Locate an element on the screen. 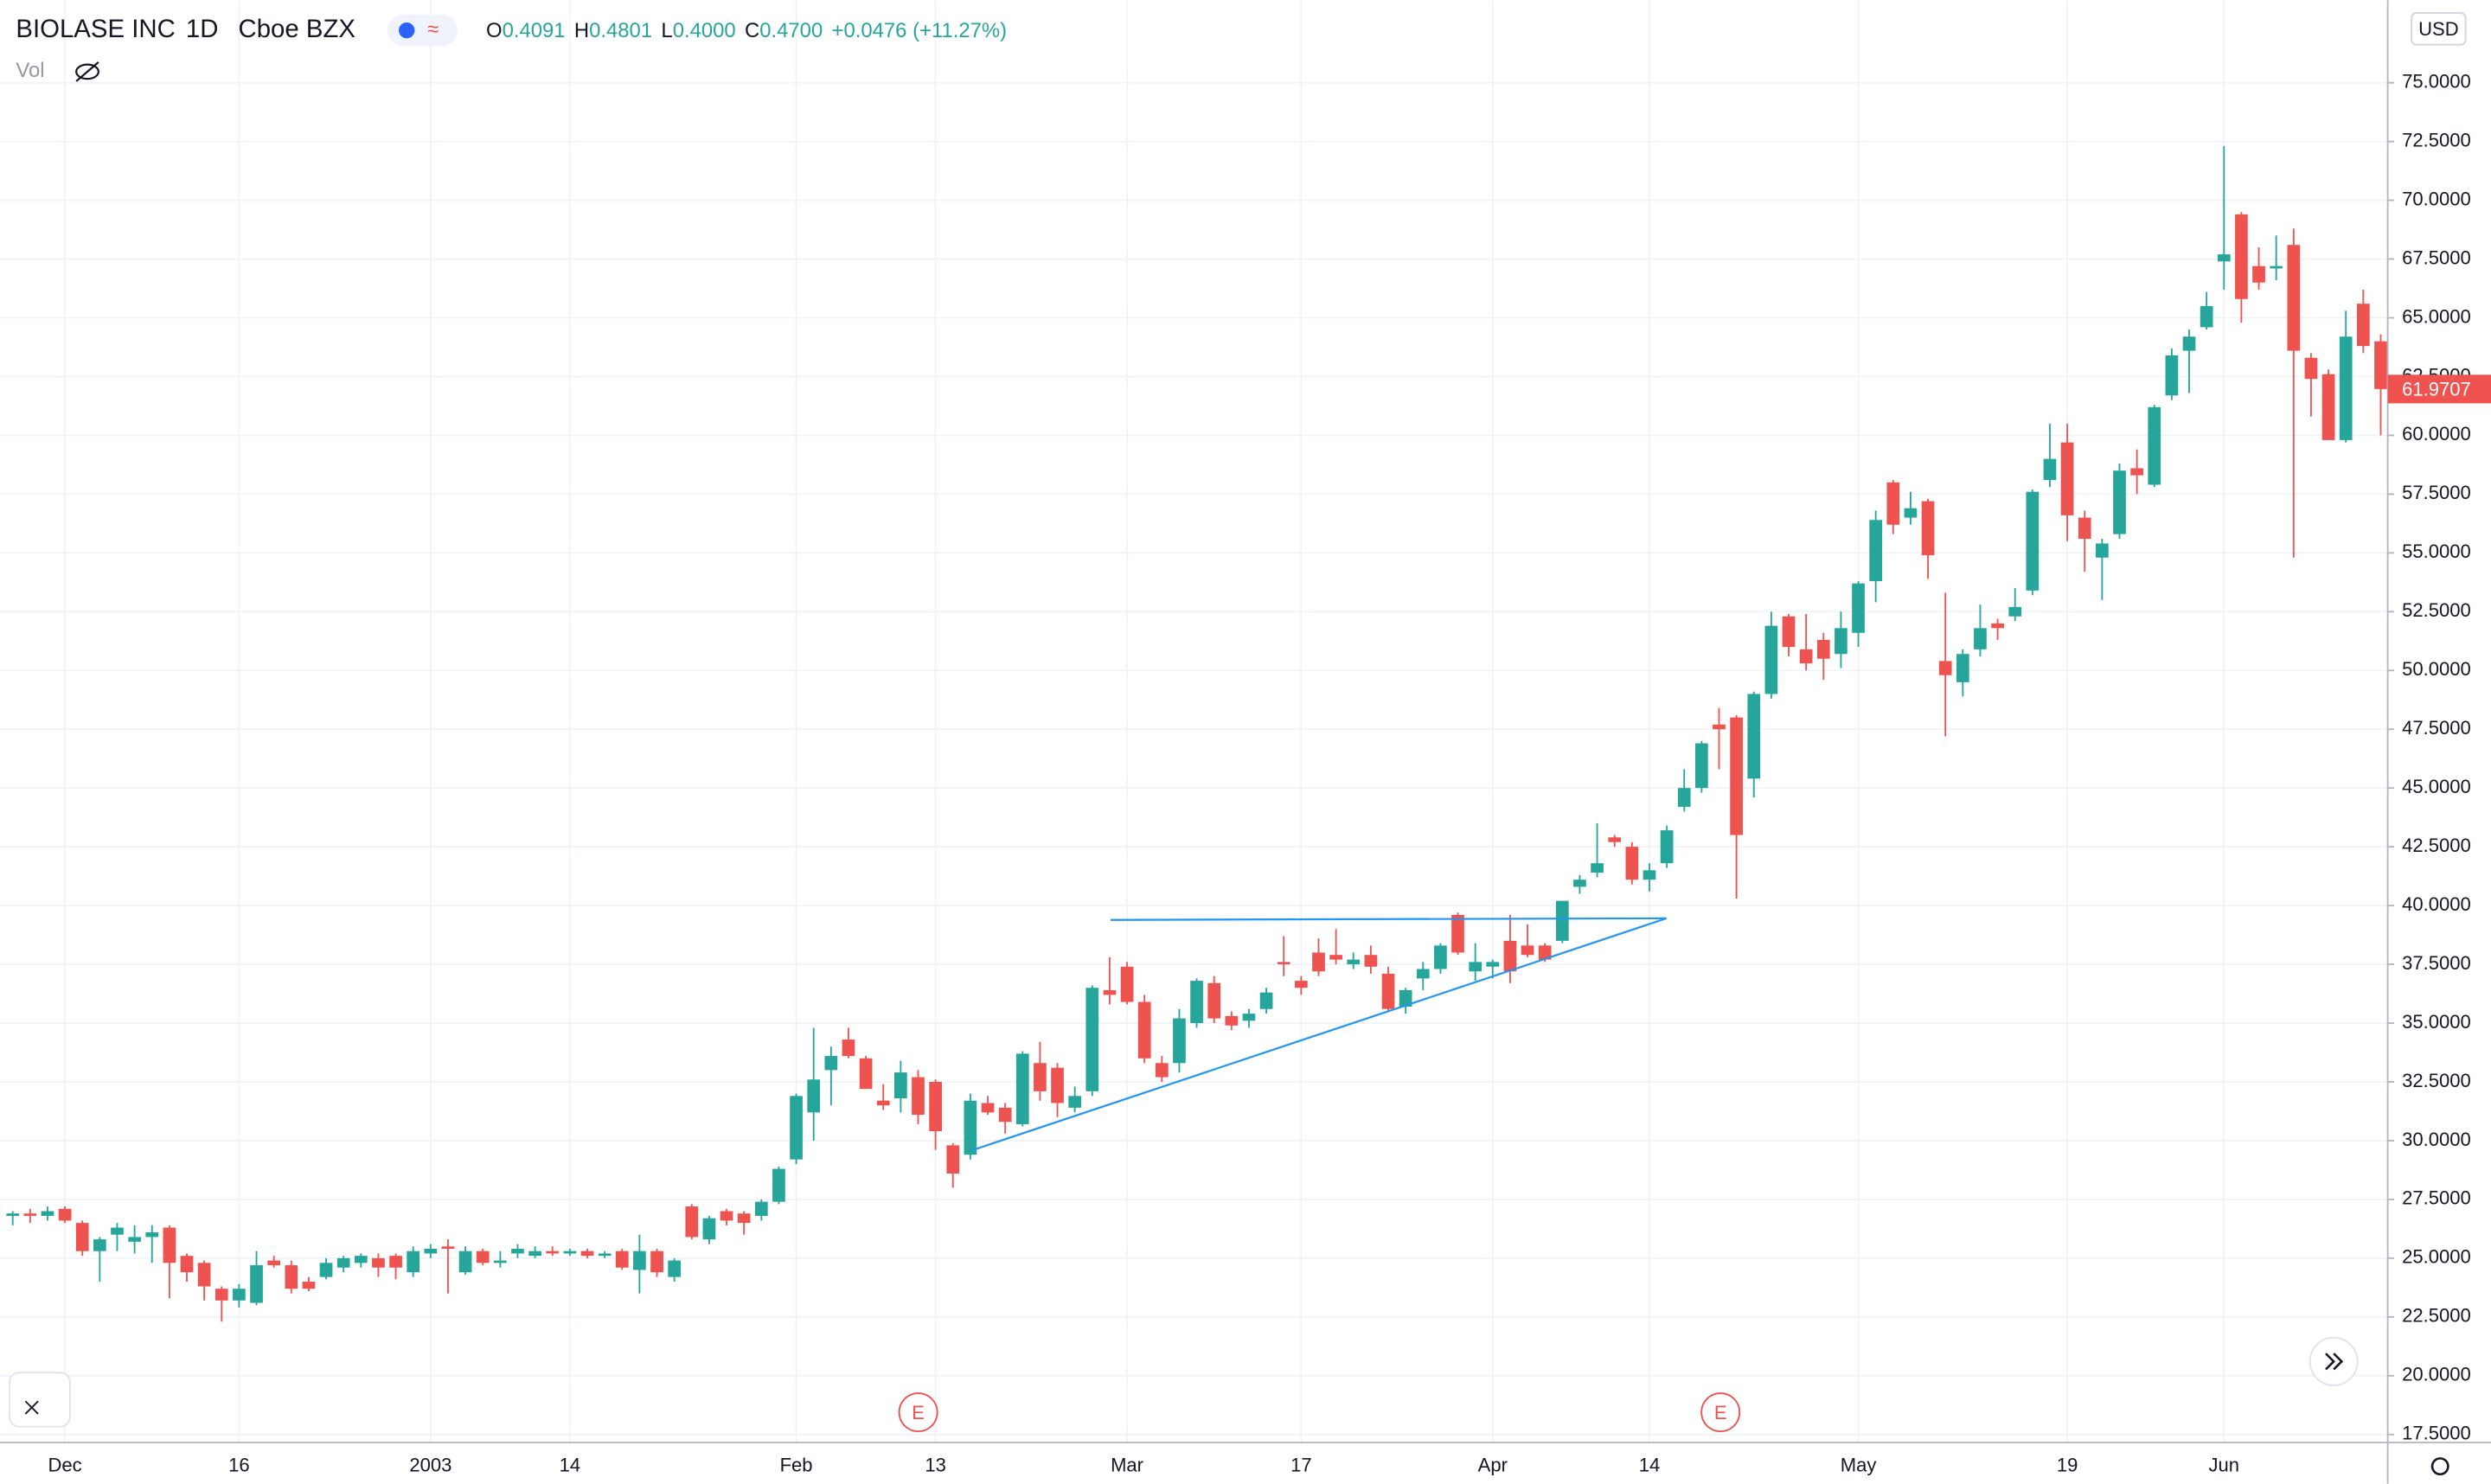  y-tick-label: 25.0000 is located at coordinates (2436, 1257).